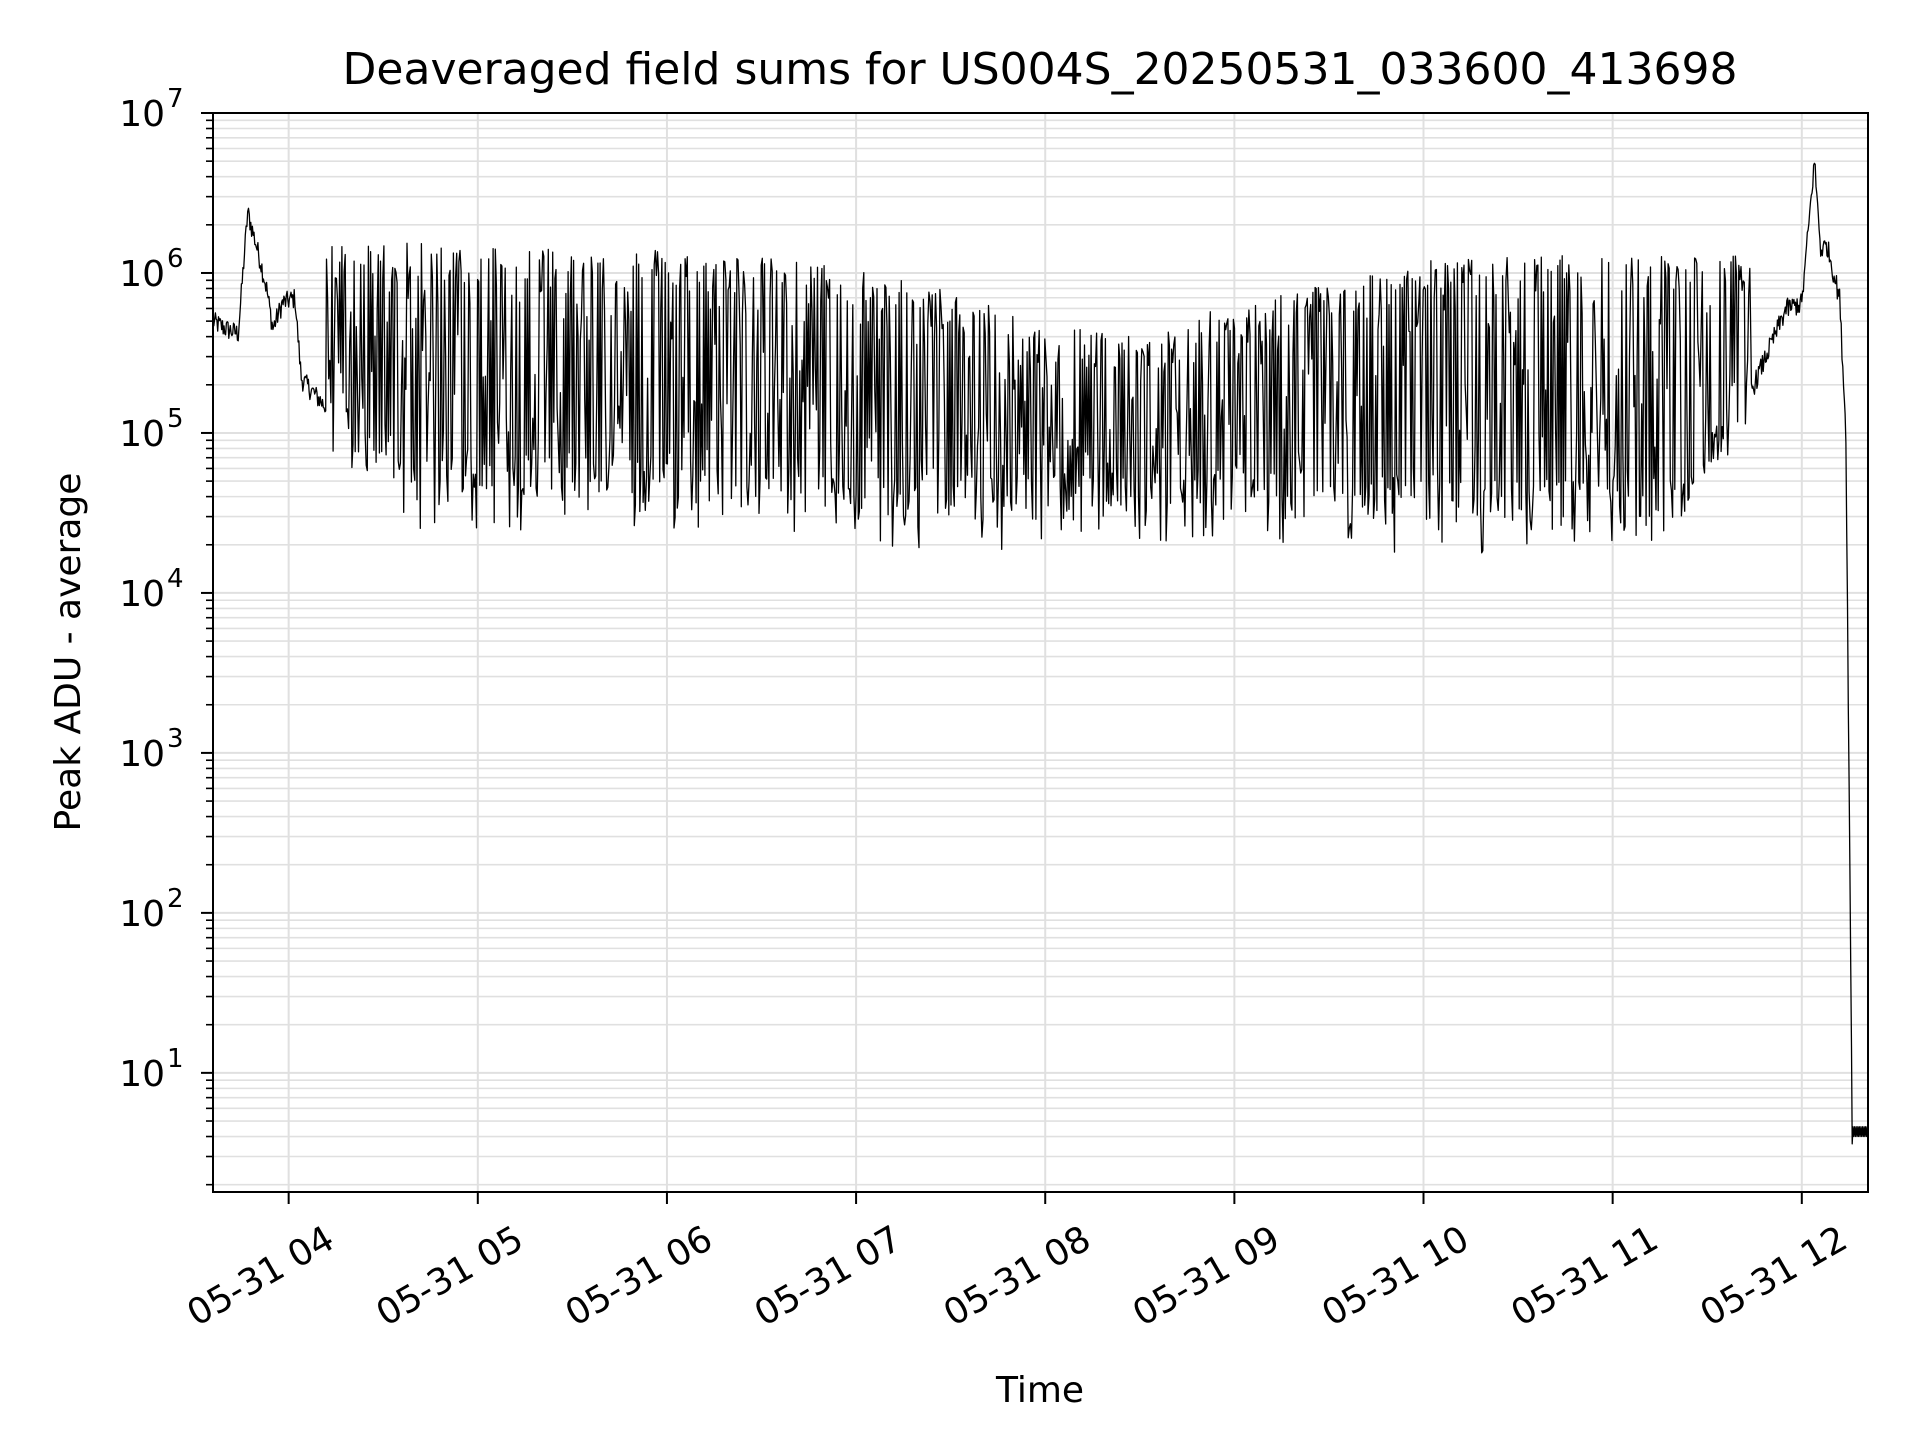  I want to click on x-tick-label: 05-31 11, so click(1584, 1276).